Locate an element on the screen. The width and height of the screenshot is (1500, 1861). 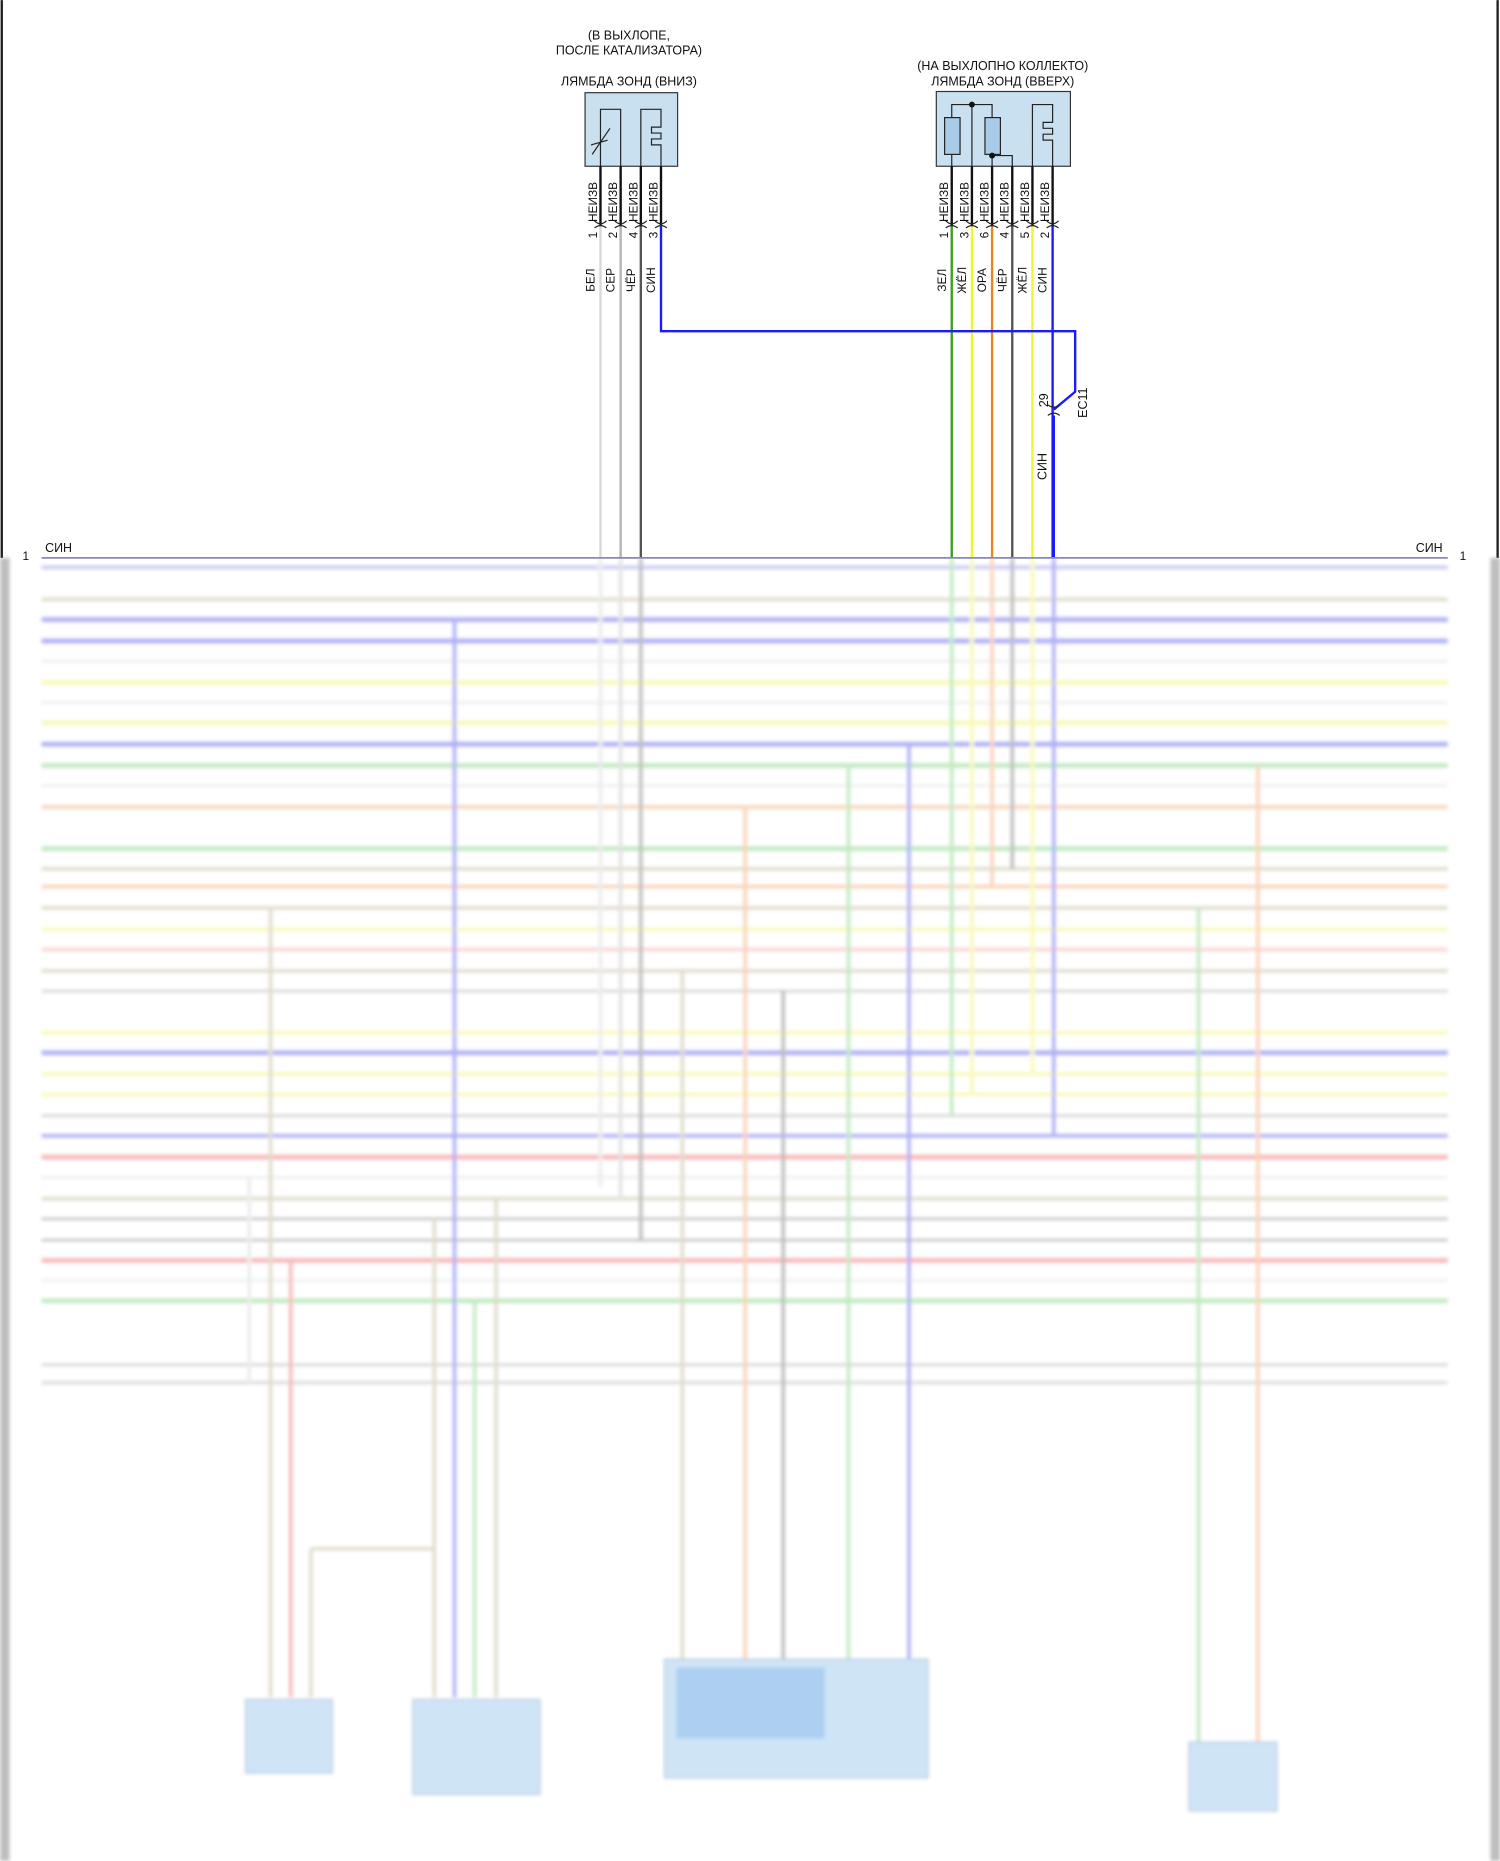
ec11-name: EC11 is located at coordinates (1083, 403).